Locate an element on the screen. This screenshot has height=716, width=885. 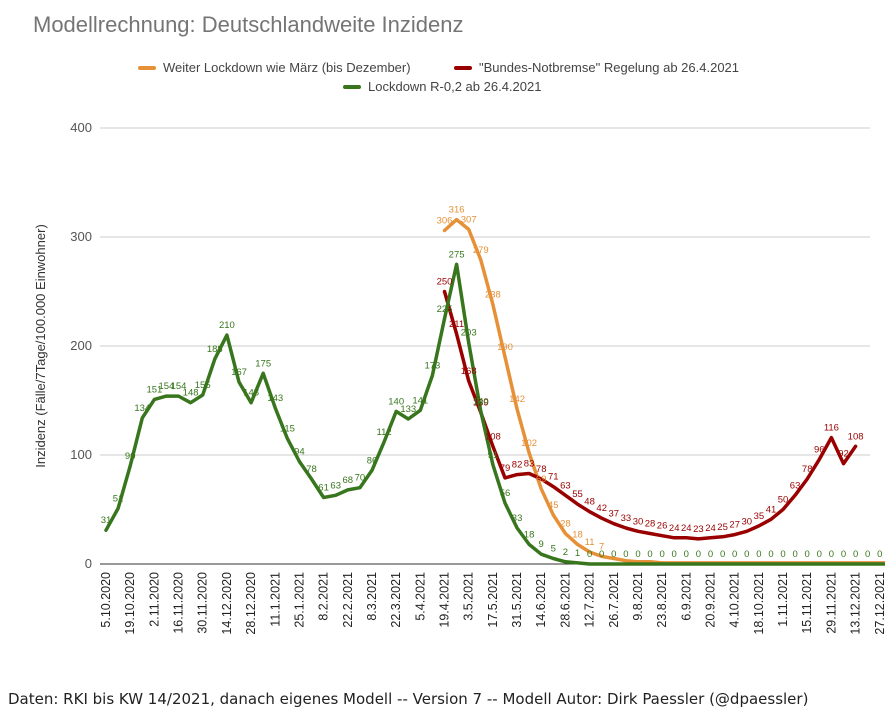
data-label: 155 is located at coordinates (203, 385).